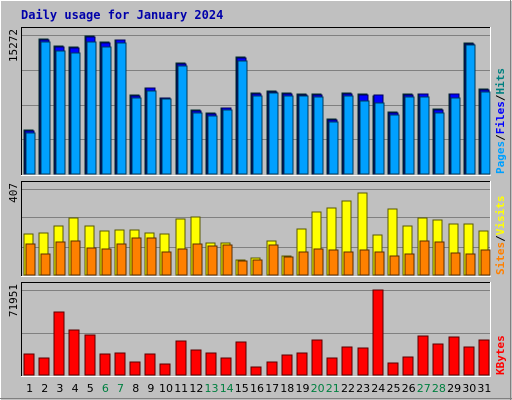  I want to click on x-tick-day-14: 14, so click(227, 388).